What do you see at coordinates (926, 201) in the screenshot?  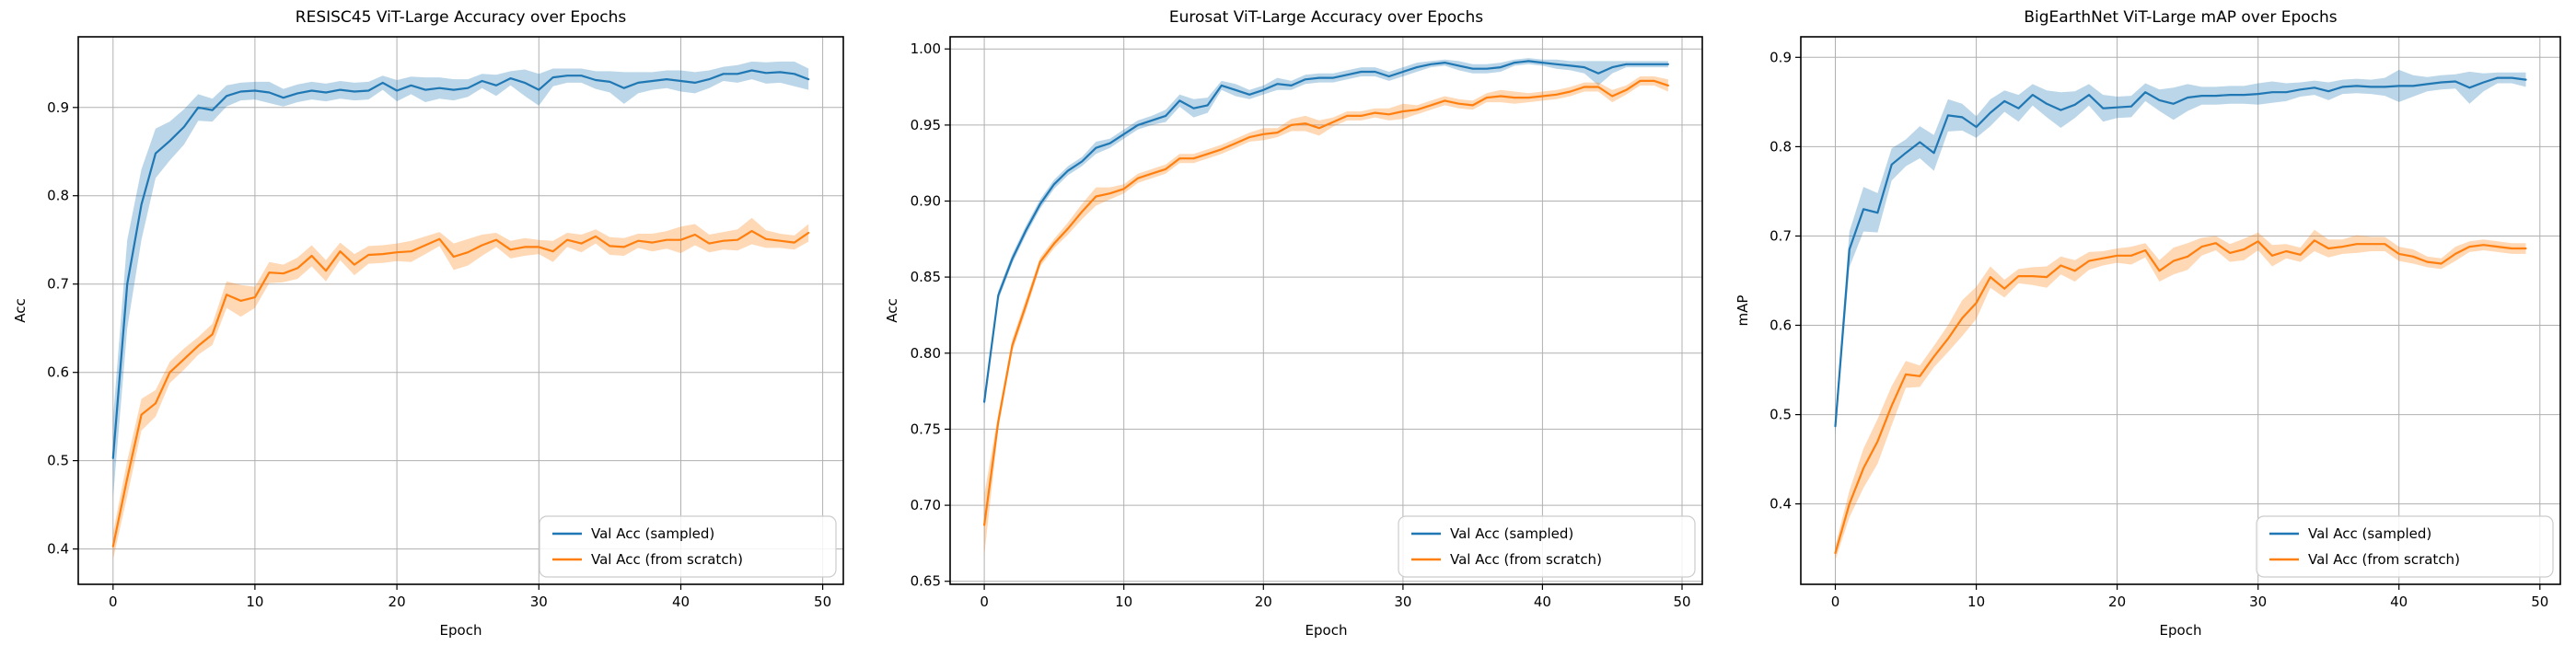 I see `y-tick-label: 0.90` at bounding box center [926, 201].